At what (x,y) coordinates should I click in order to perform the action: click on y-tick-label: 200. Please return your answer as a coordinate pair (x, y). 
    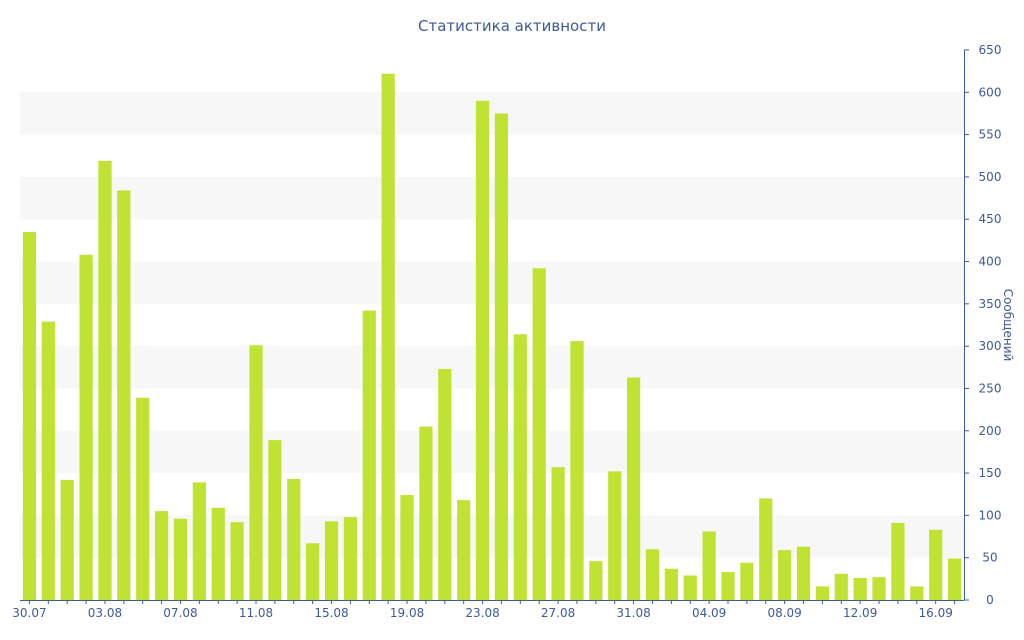
    Looking at the image, I should click on (990, 431).